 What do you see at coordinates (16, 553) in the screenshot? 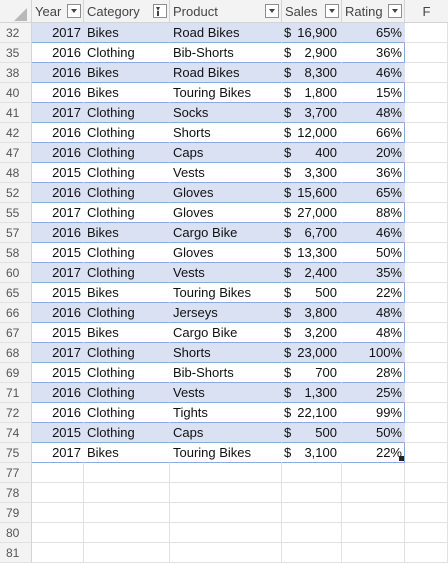
I see `row-number: 81` at bounding box center [16, 553].